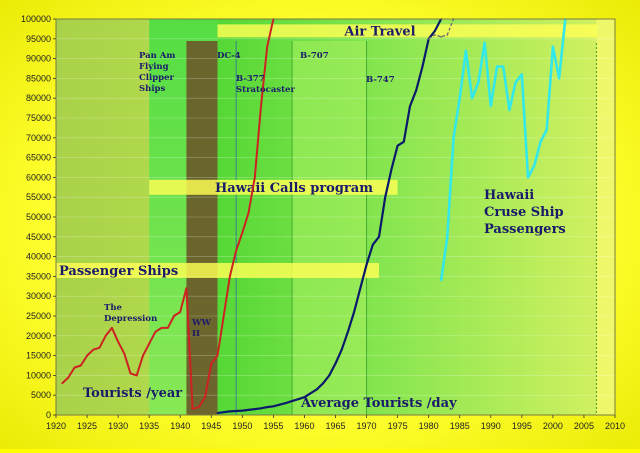 This screenshot has height=453, width=640. What do you see at coordinates (379, 31) in the screenshot?
I see `band-label-0: Air Travel` at bounding box center [379, 31].